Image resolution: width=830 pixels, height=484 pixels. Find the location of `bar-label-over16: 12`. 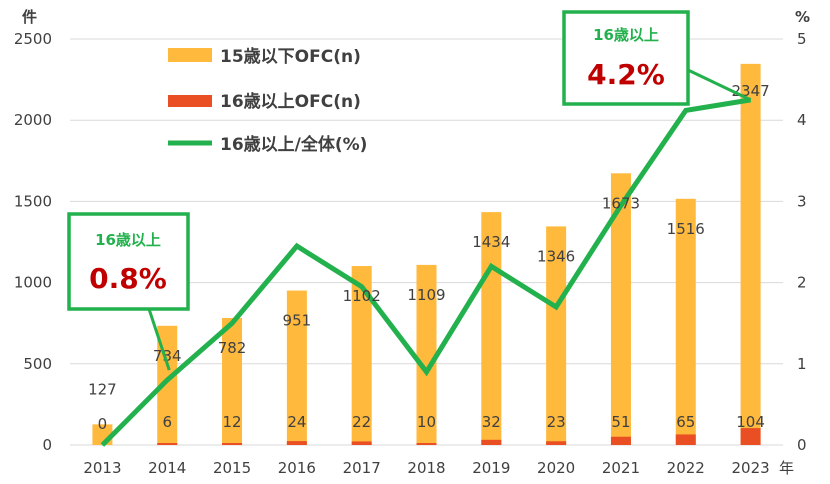

bar-label-over16: 12 is located at coordinates (231, 422).